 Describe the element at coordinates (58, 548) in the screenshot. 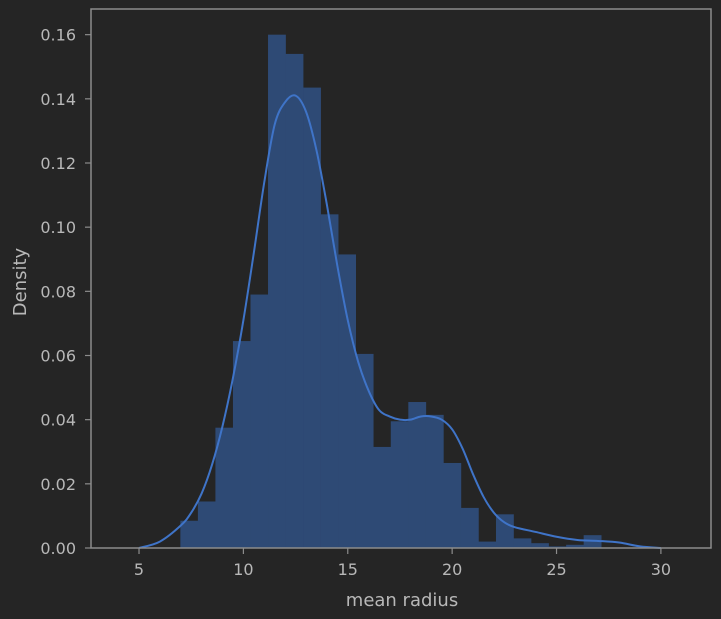

I see `y-tick-label: 0.00` at that location.